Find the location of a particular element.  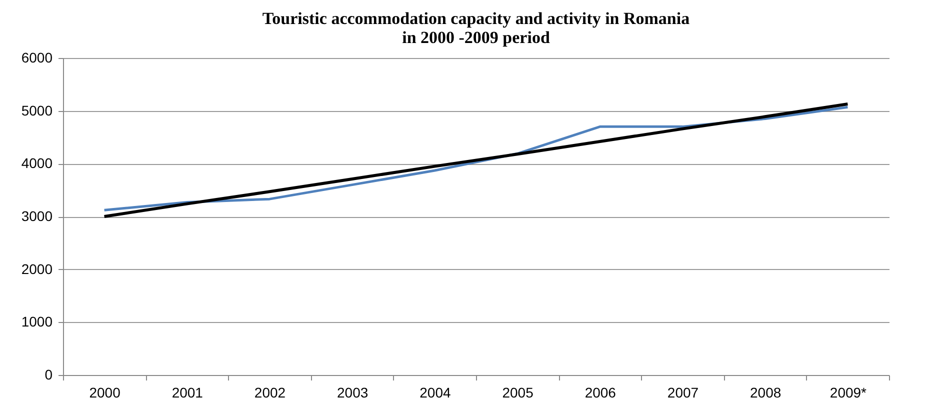

y-tick-label: 6000 is located at coordinates (37, 58).